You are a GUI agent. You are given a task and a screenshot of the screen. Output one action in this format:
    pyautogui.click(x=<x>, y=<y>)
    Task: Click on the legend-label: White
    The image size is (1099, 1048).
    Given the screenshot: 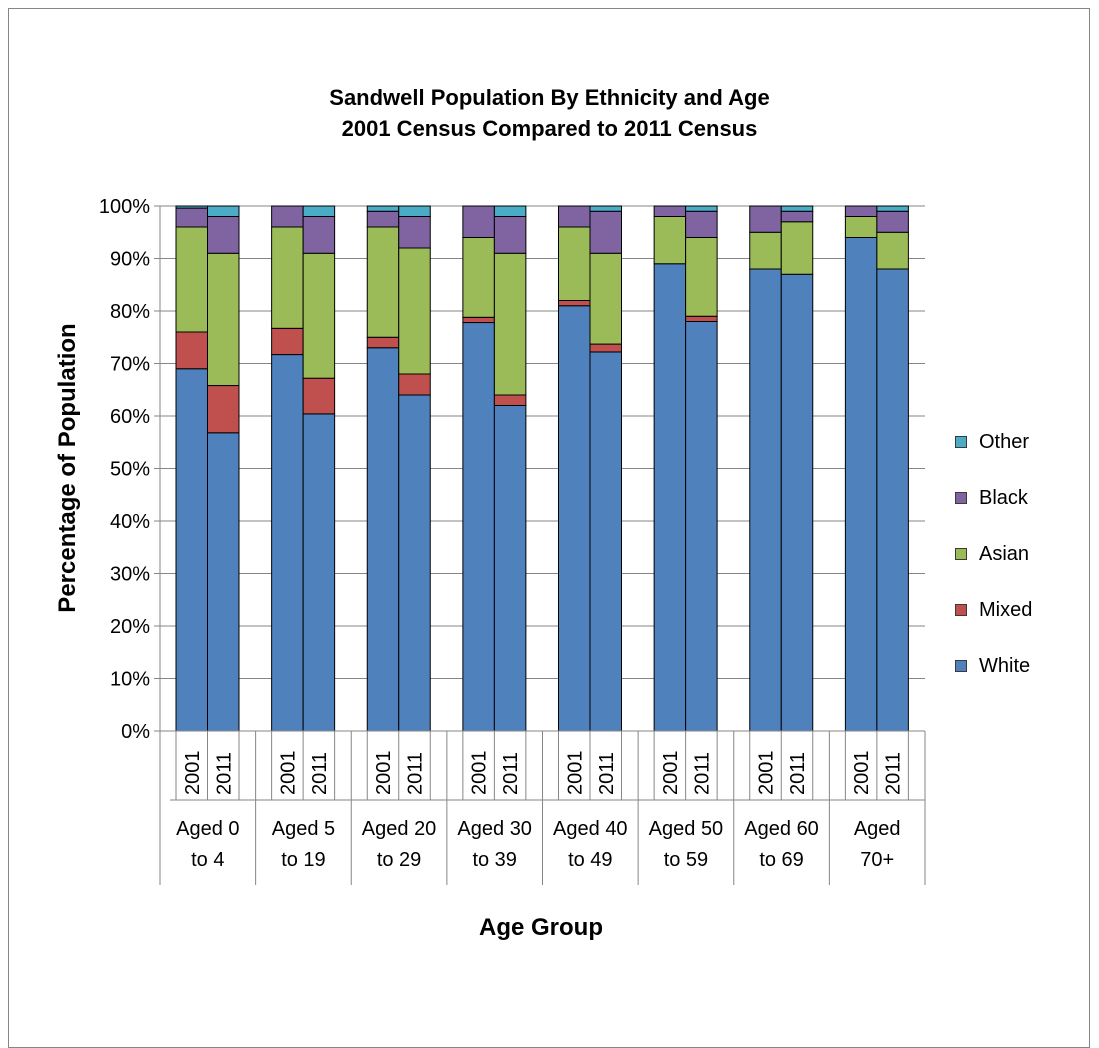 What is the action you would take?
    pyautogui.click(x=1005, y=665)
    